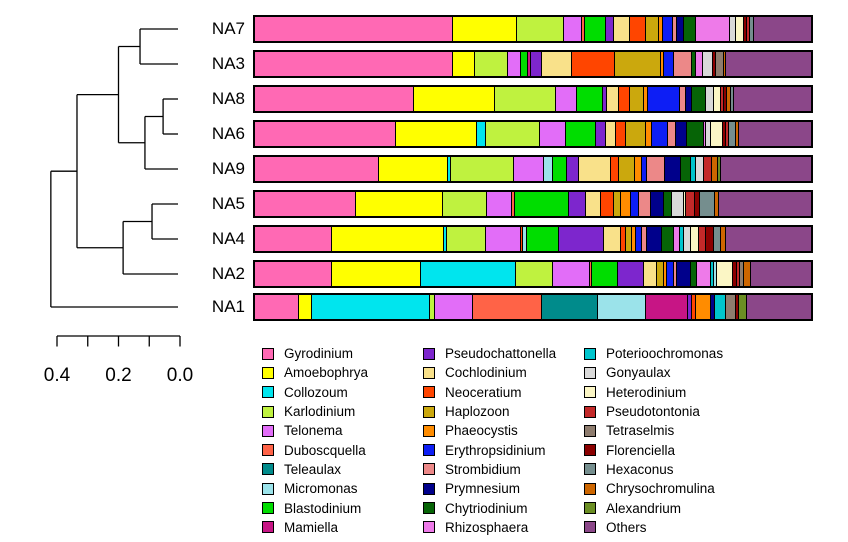  Describe the element at coordinates (533, 307) in the screenshot. I see `bar-row-NA1` at that location.